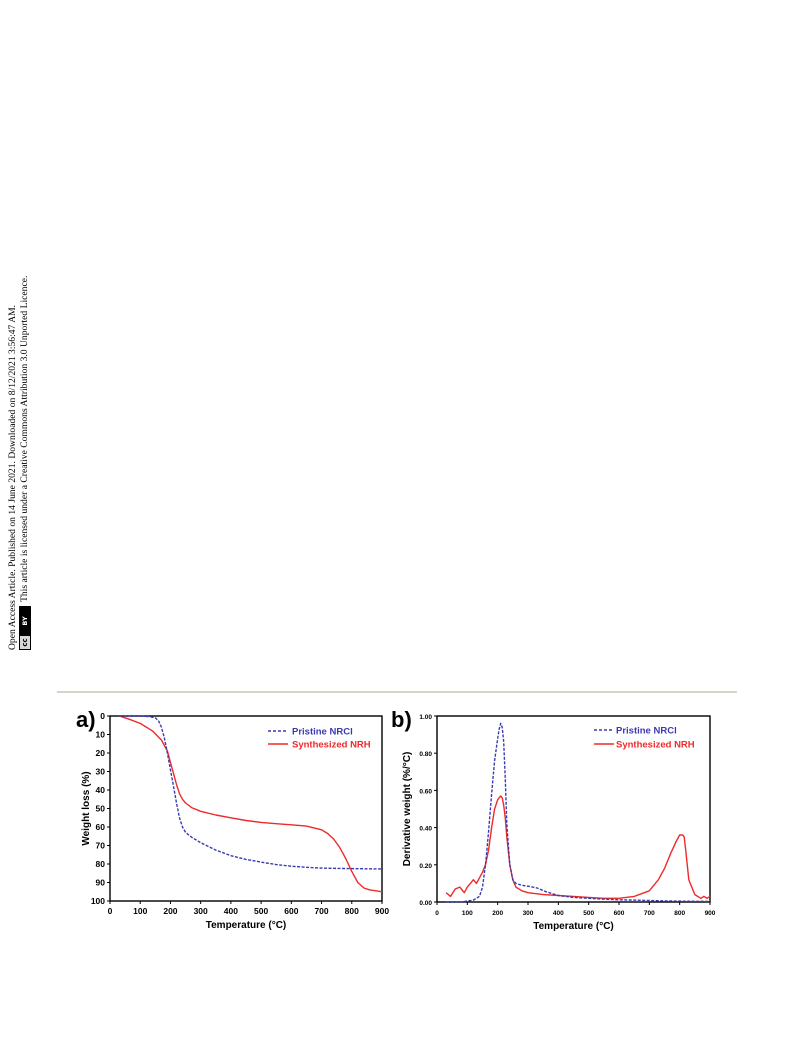 This screenshot has width=793, height=1039. What do you see at coordinates (425, 903) in the screenshot?
I see `y-tick-label: 0.00` at bounding box center [425, 903].